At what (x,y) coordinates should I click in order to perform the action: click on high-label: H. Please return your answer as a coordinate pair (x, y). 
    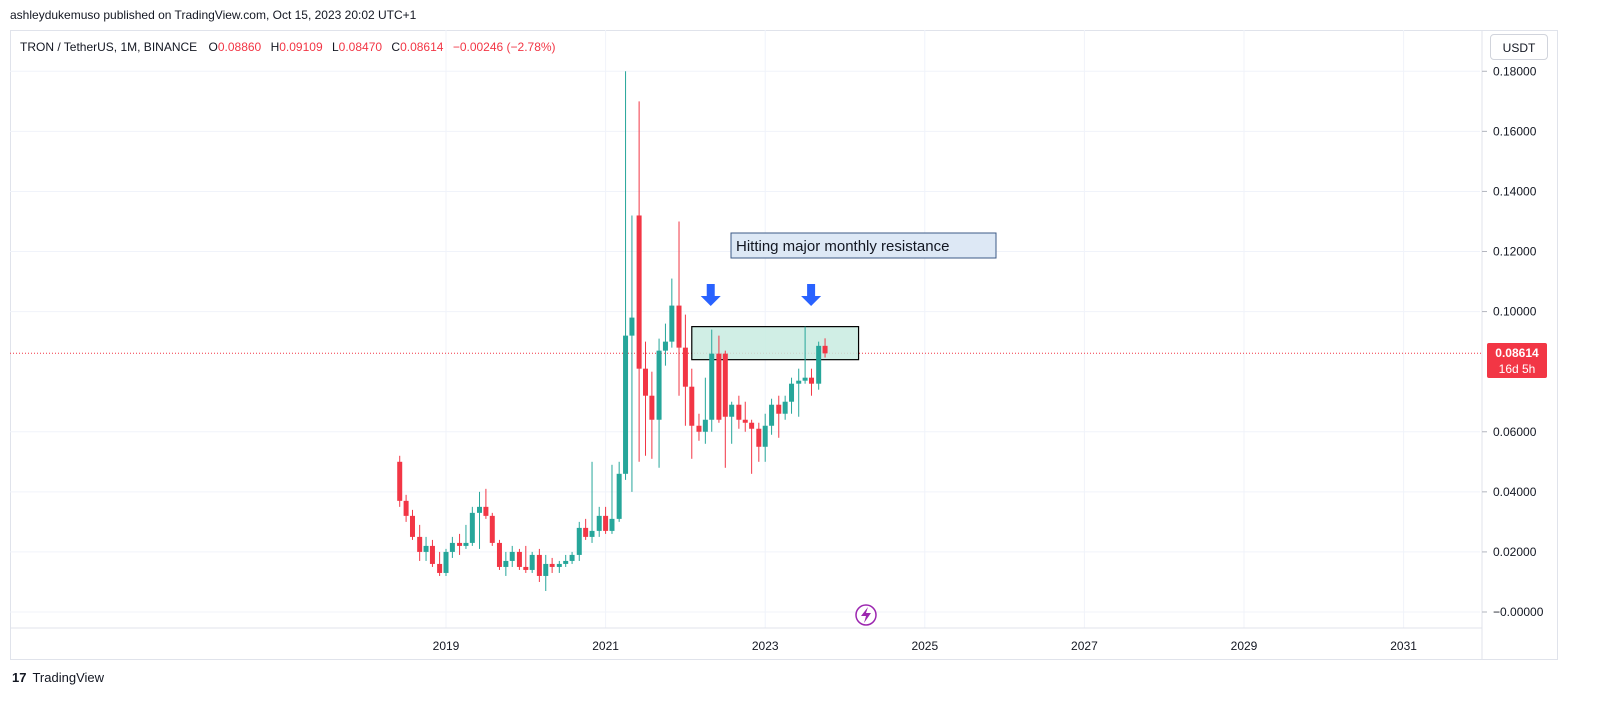
    Looking at the image, I should click on (275, 47).